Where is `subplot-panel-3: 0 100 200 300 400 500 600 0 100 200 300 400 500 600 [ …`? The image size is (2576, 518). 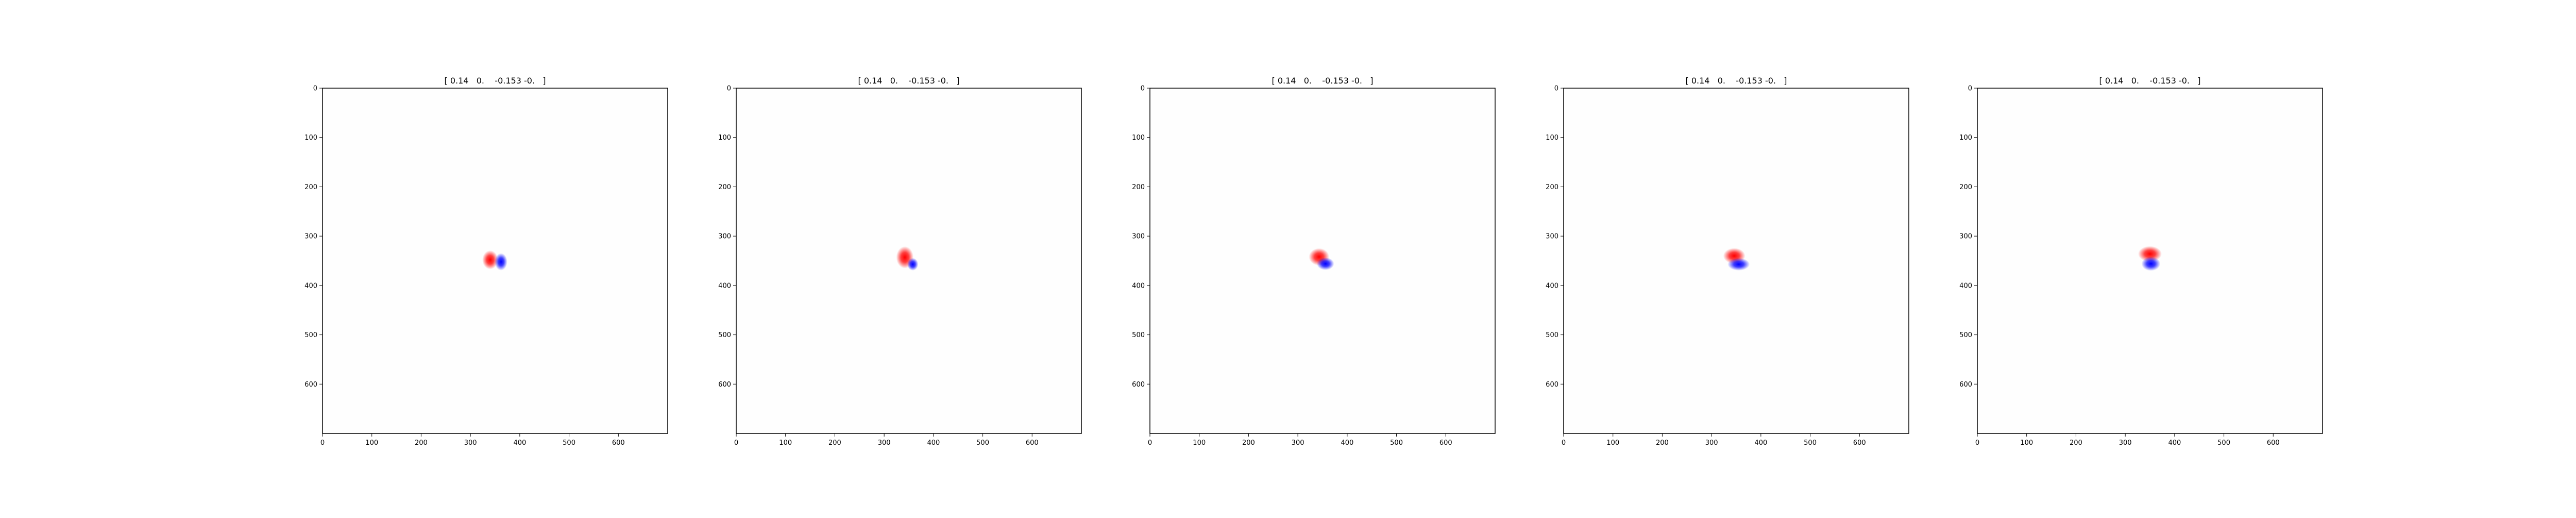 subplot-panel-3: 0 100 200 300 400 500 600 0 100 200 300 400 500 600 [ … is located at coordinates (1314, 261).